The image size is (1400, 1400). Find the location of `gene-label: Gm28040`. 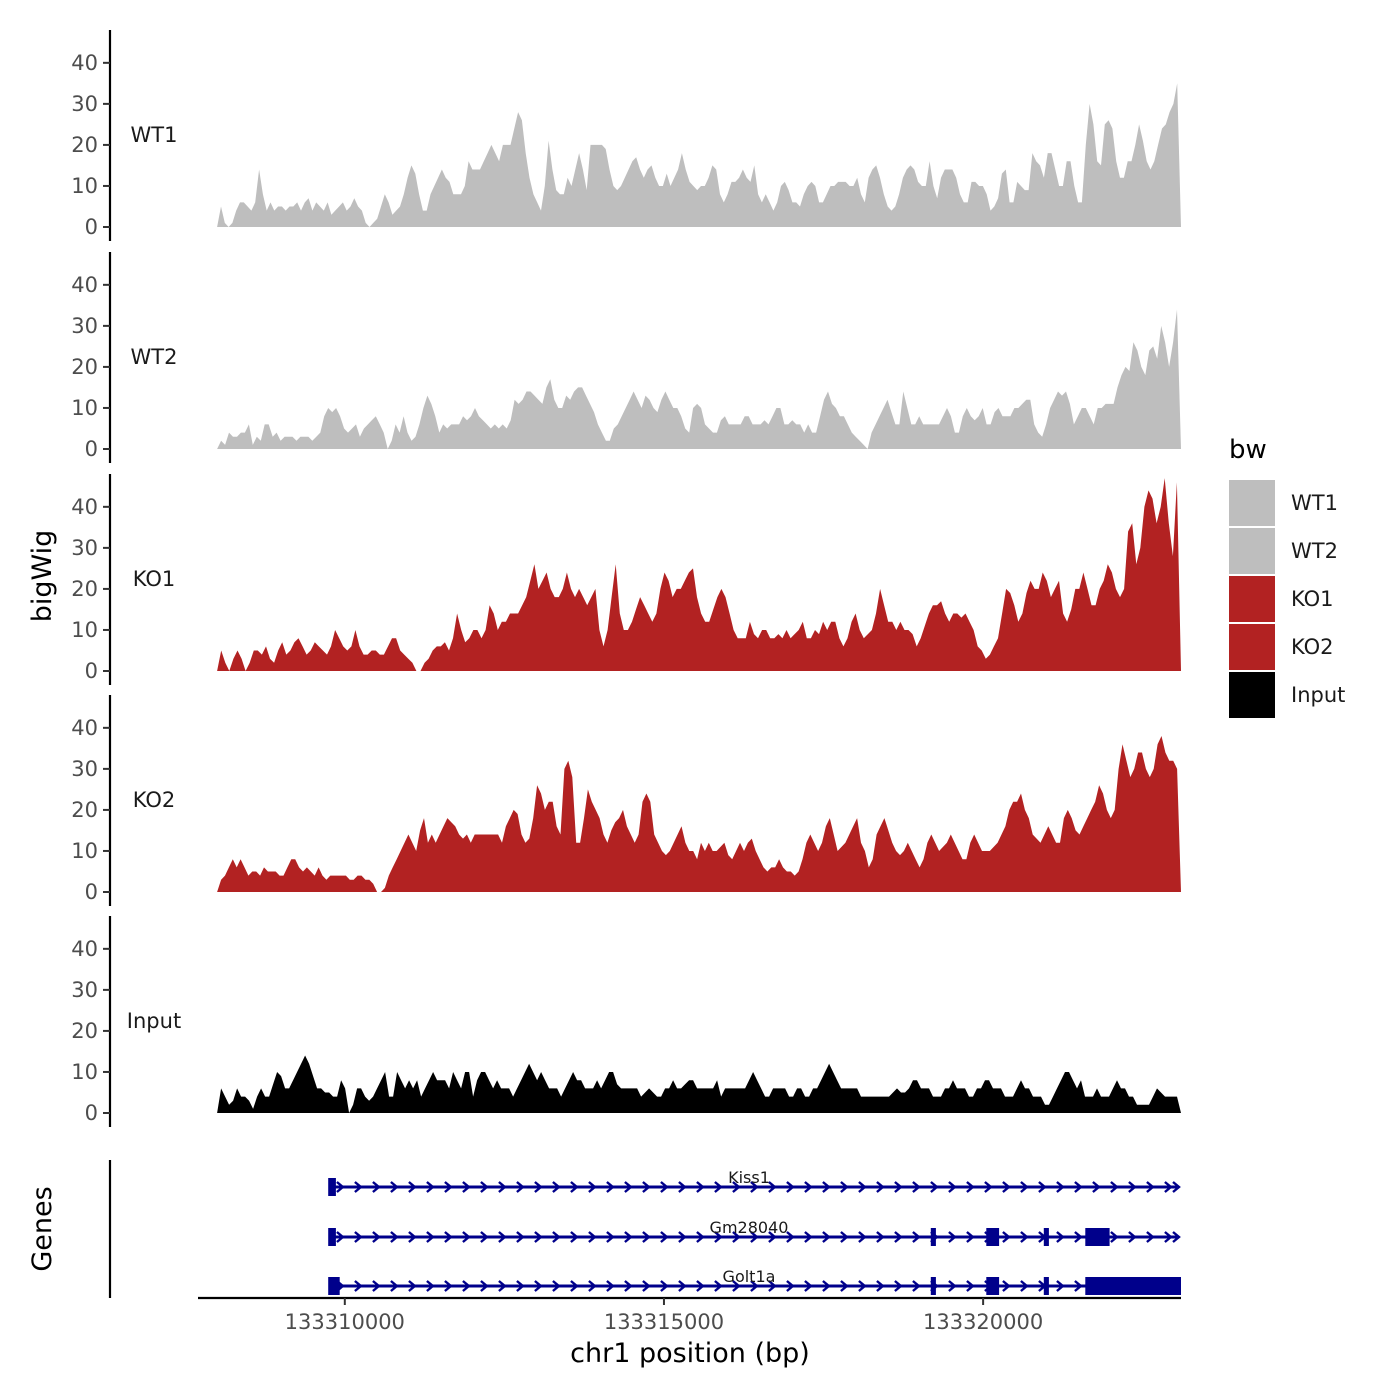

gene-label: Gm28040 is located at coordinates (749, 1227).